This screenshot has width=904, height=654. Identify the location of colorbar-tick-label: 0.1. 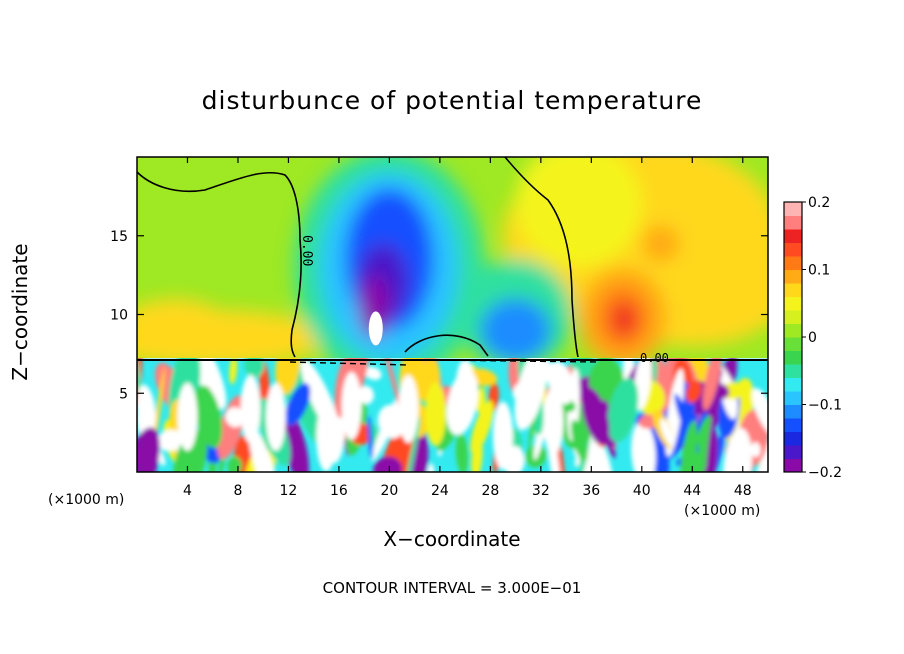
(819, 271).